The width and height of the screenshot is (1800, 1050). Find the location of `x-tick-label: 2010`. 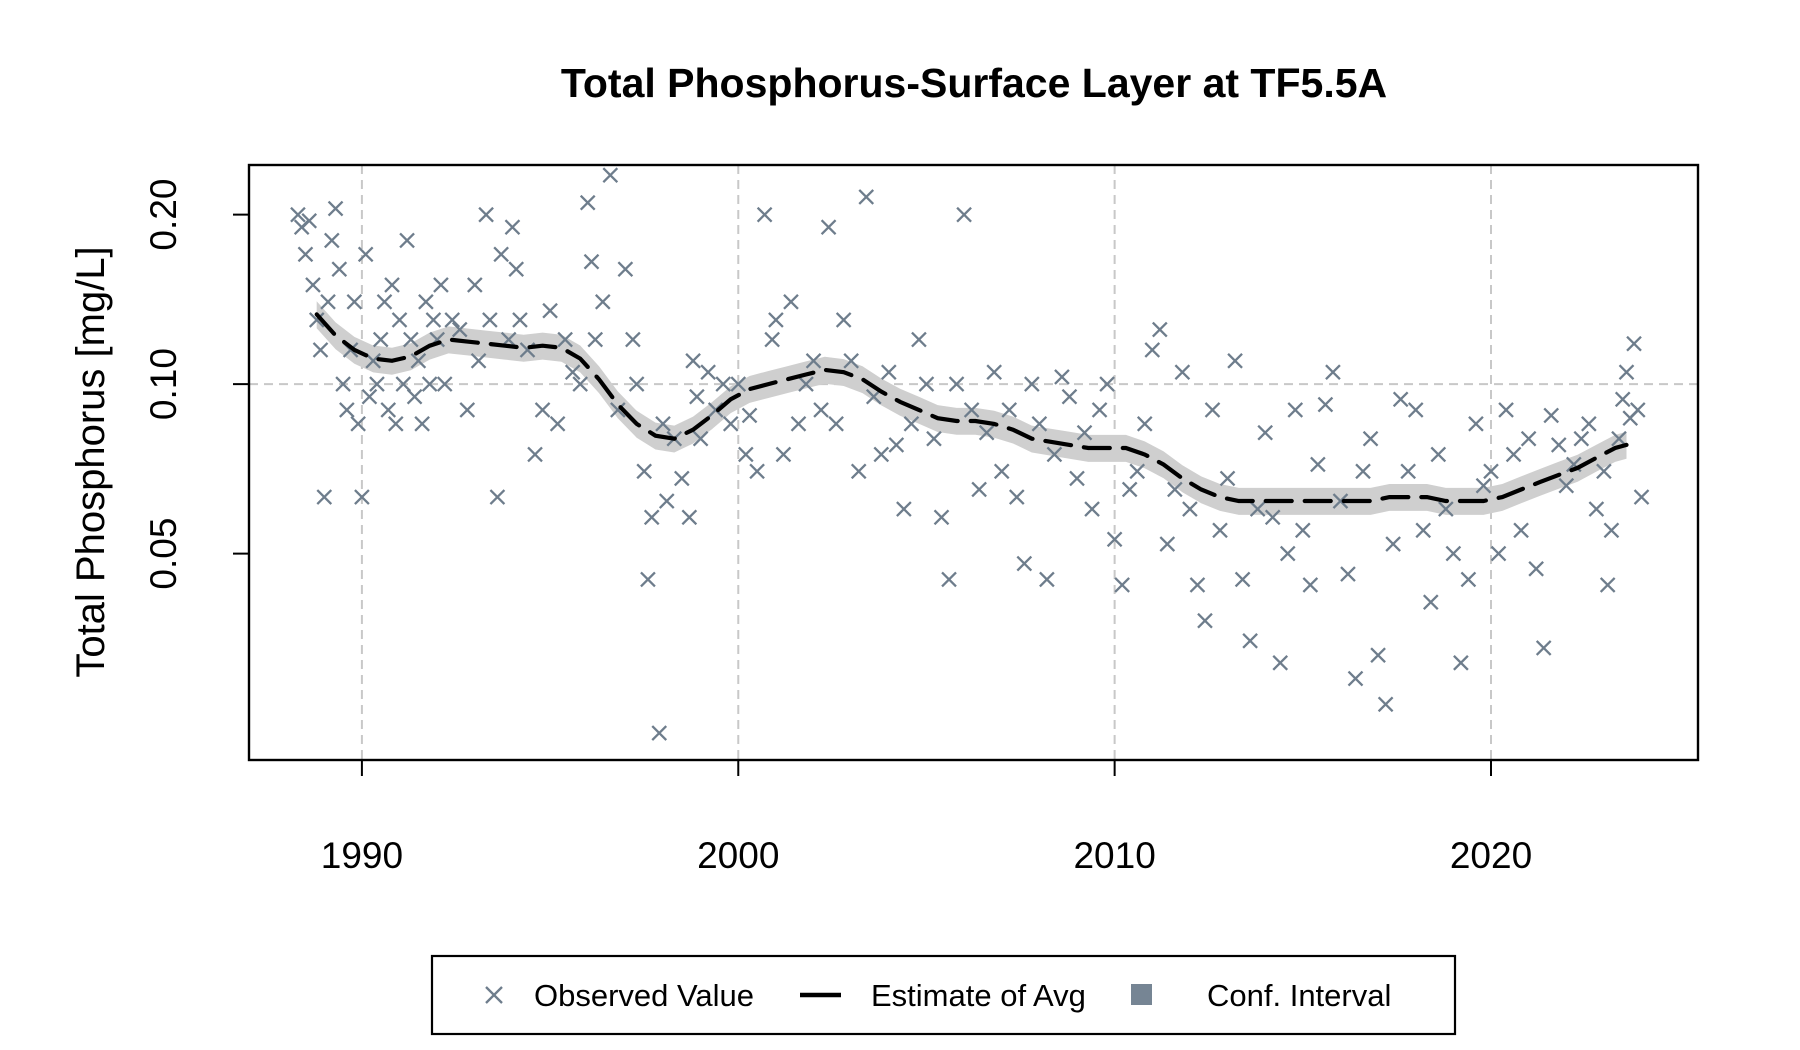

x-tick-label: 2010 is located at coordinates (1114, 855).